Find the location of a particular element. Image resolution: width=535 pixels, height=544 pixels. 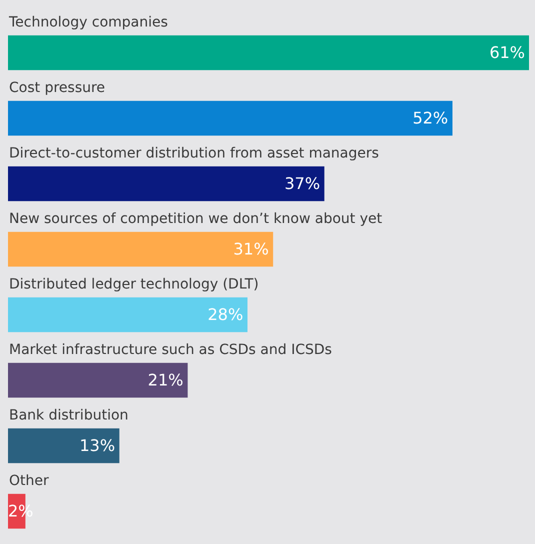

data-label: 13% is located at coordinates (97, 445).